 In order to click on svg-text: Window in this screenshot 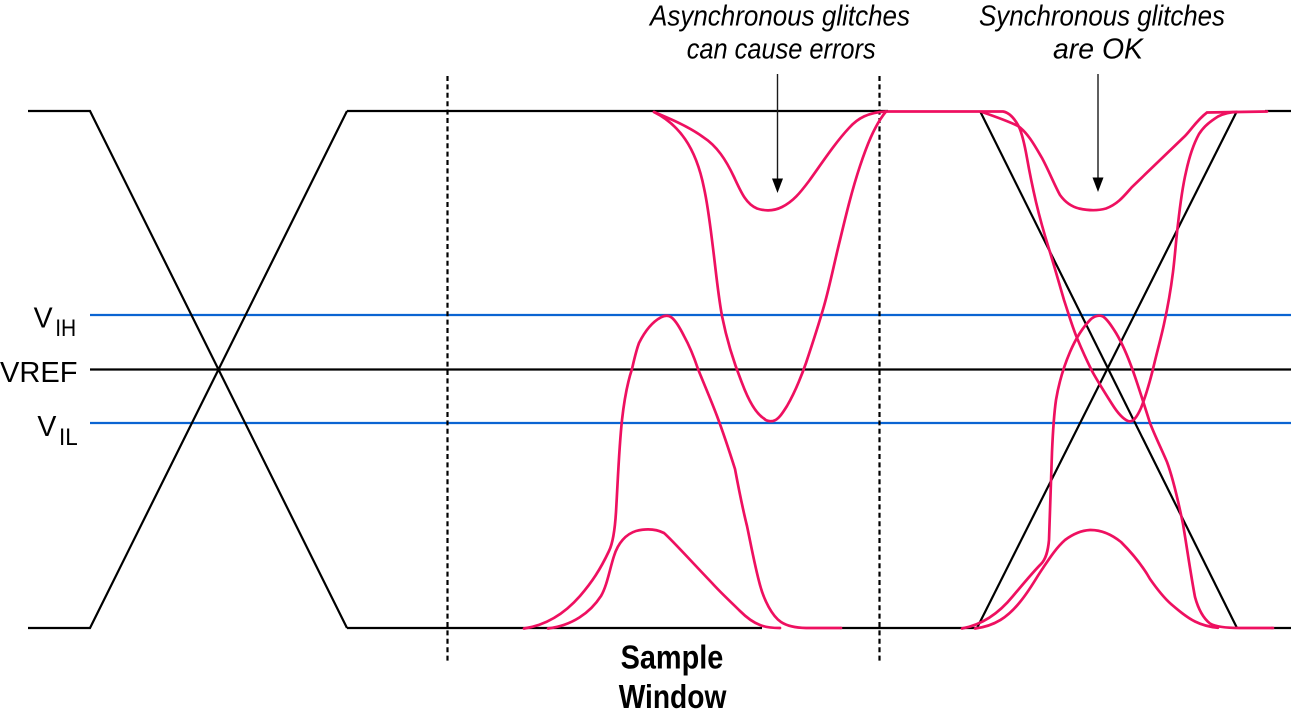, I will do `click(673, 696)`.